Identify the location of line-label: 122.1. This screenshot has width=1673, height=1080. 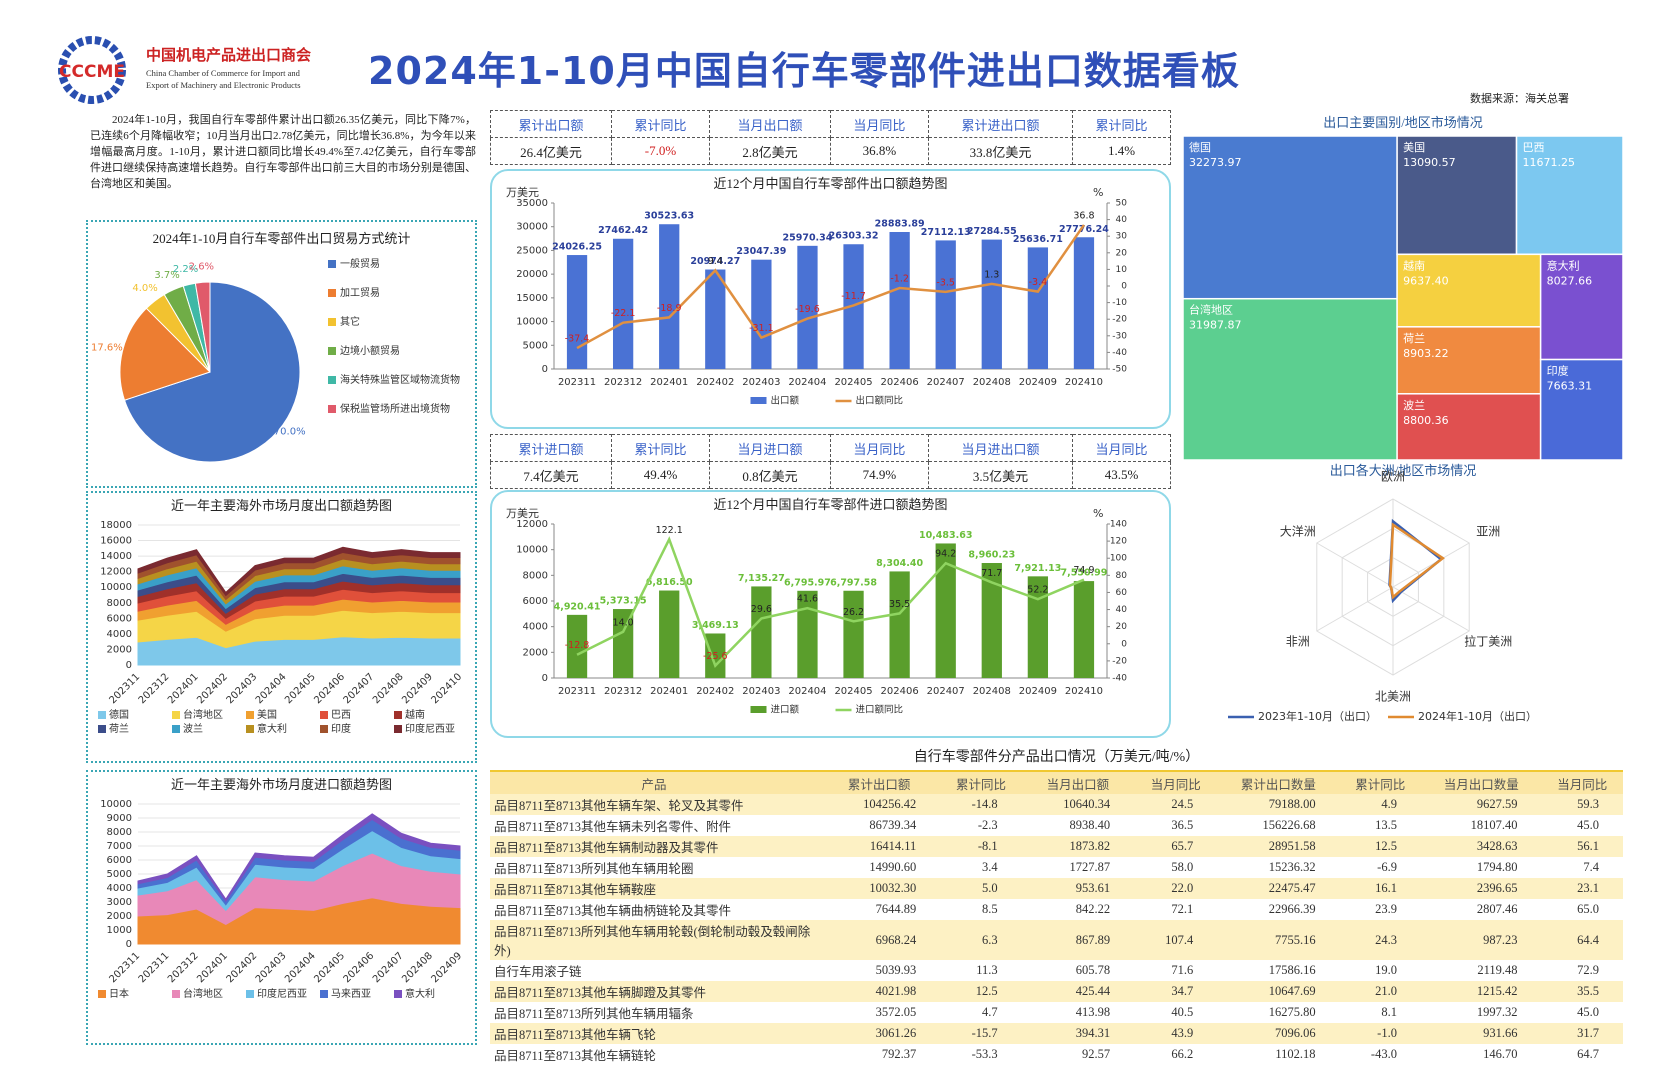
(669, 530).